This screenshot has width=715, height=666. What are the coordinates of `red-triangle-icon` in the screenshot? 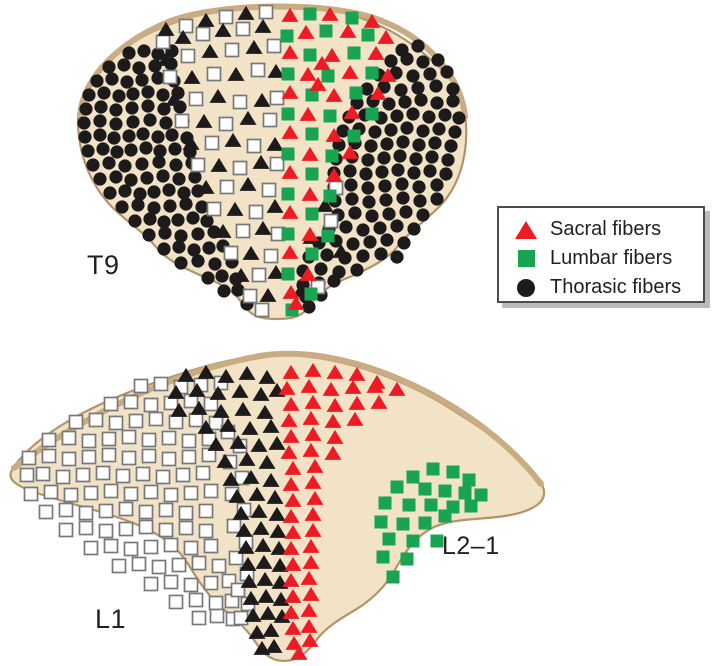 It's located at (526, 229).